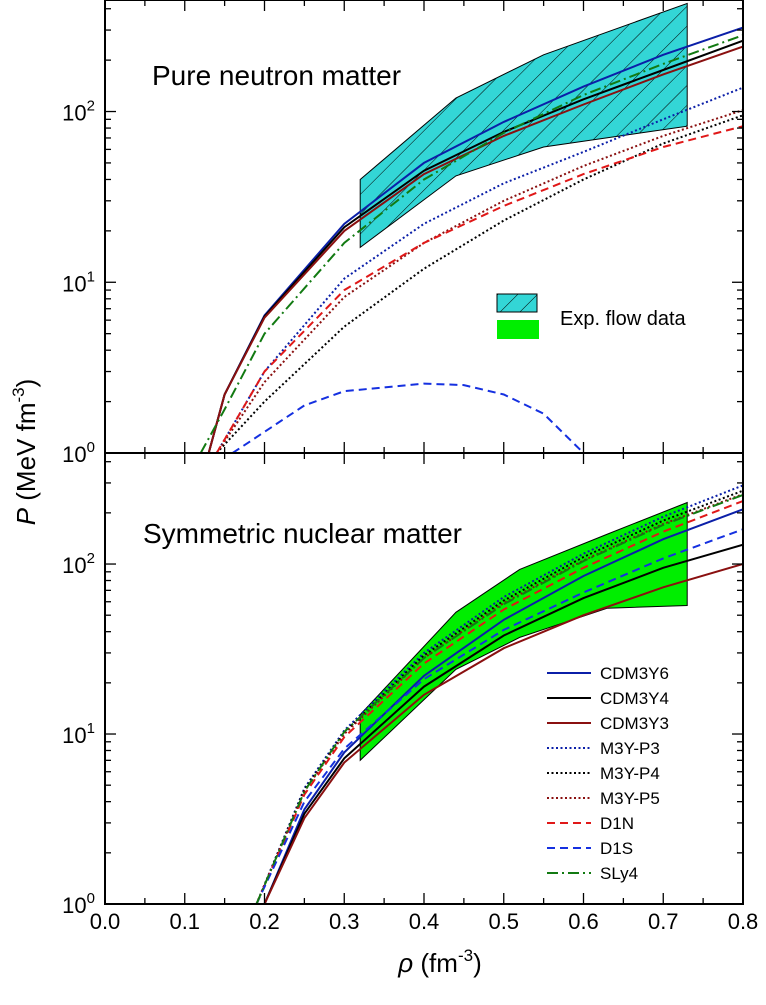 Image resolution: width=766 pixels, height=1005 pixels. What do you see at coordinates (465, 955) in the screenshot?
I see `x-axis-exp: -3` at bounding box center [465, 955].